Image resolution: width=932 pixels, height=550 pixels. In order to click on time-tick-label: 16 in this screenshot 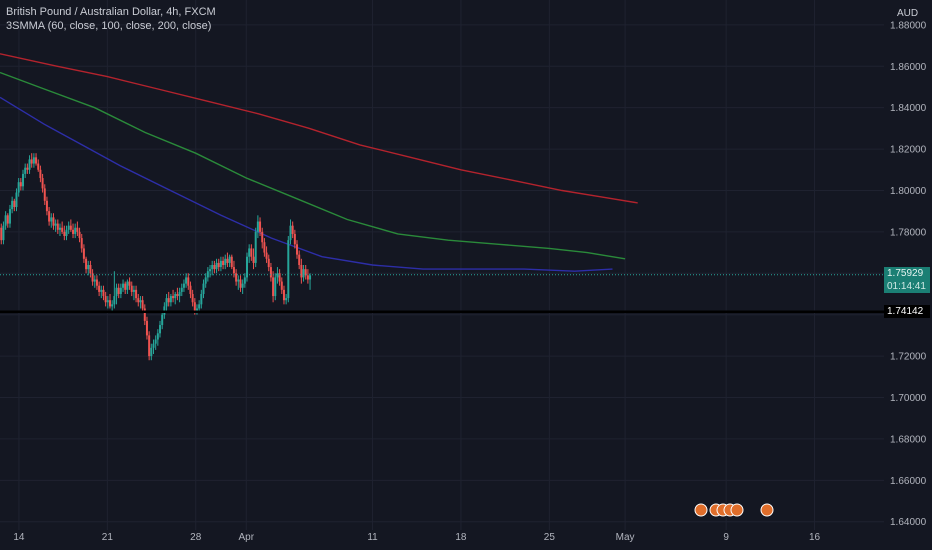, I will do `click(815, 537)`.